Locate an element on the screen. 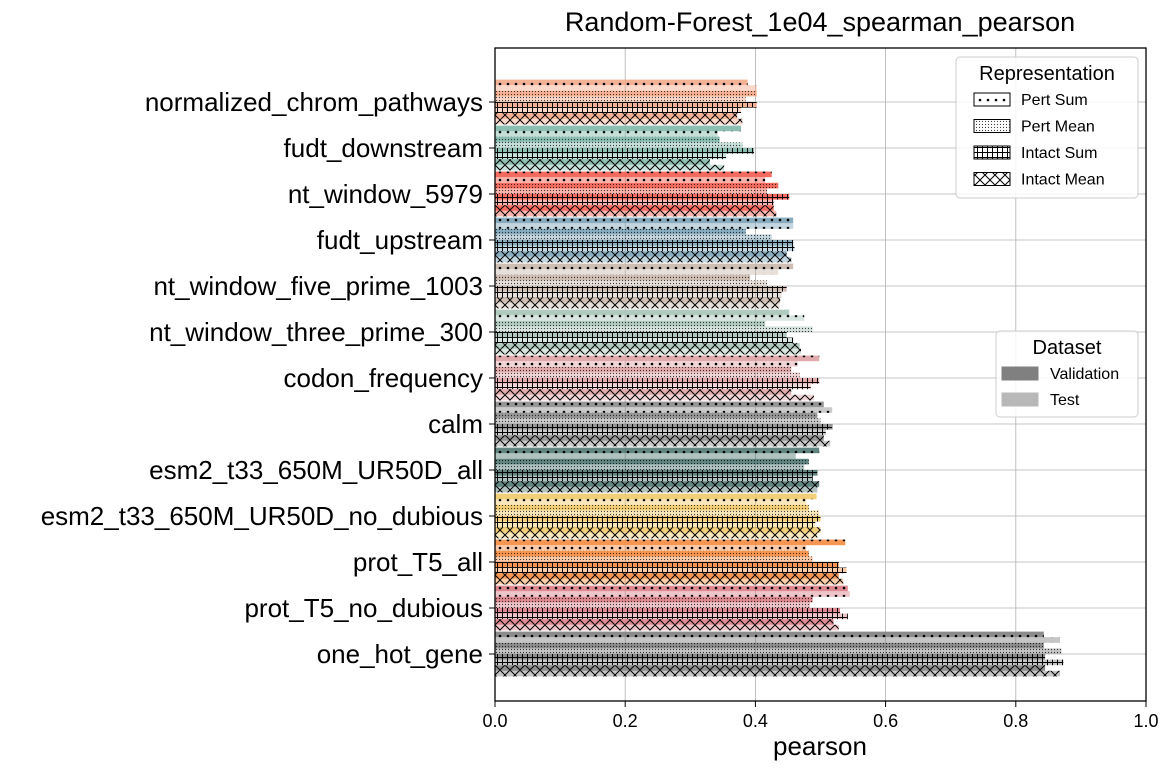  legend-title: Representation is located at coordinates (1047, 74).